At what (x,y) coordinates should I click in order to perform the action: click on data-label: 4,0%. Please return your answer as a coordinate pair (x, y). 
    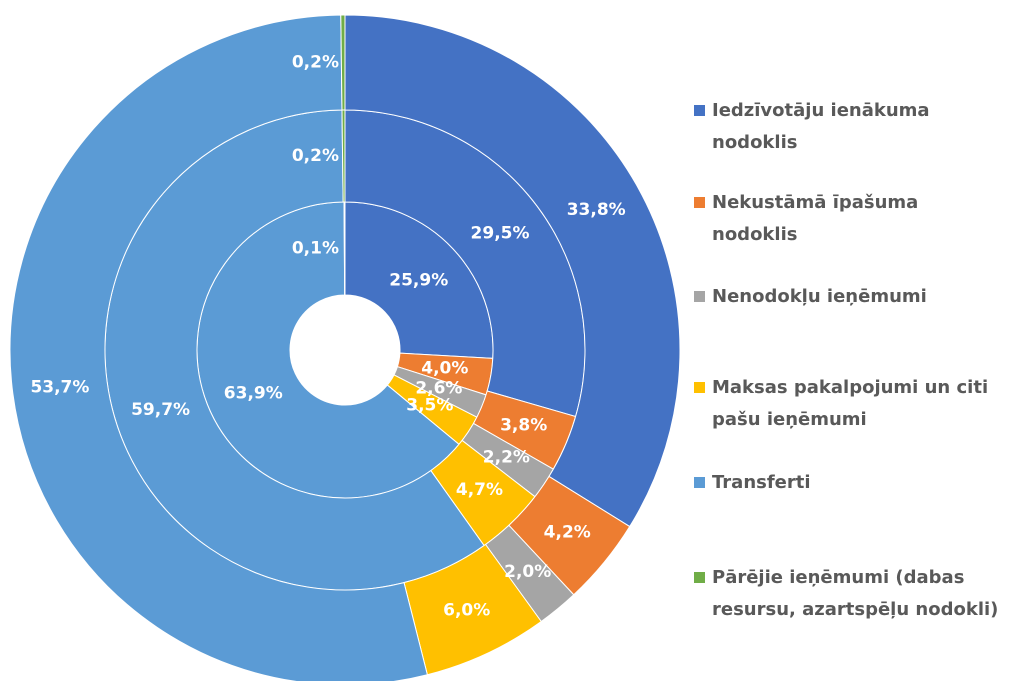
    Looking at the image, I should click on (444, 368).